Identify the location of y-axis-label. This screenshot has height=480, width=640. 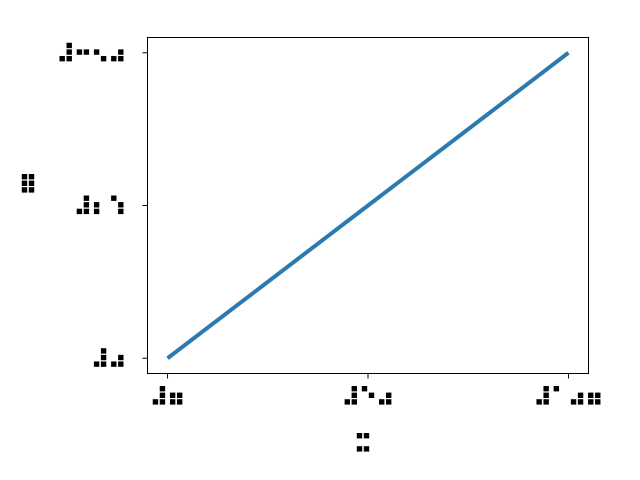
(28, 183).